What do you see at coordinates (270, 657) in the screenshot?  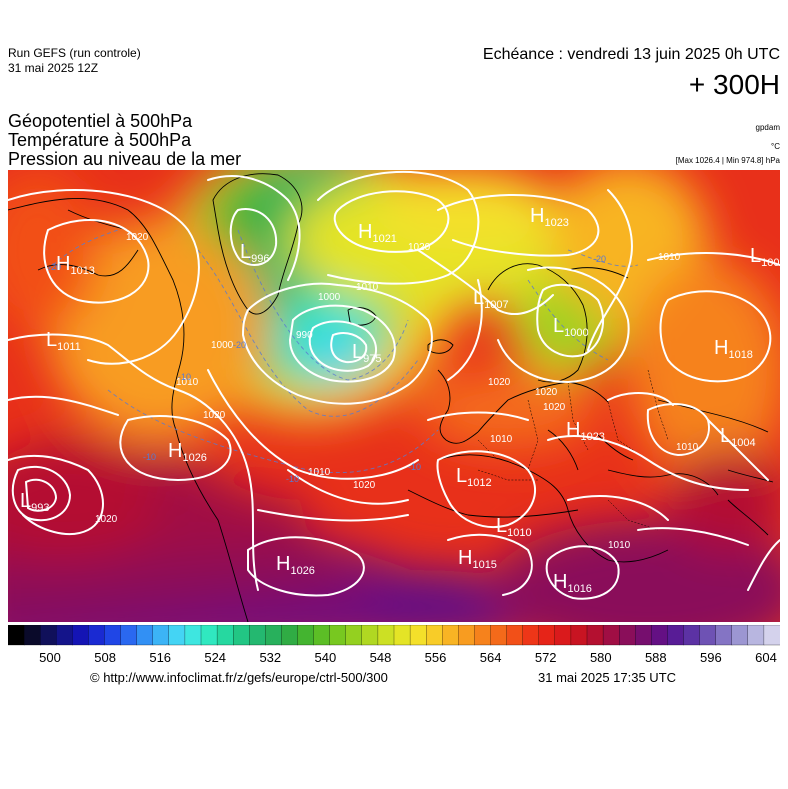 I see `legend-tick-label: 532` at bounding box center [270, 657].